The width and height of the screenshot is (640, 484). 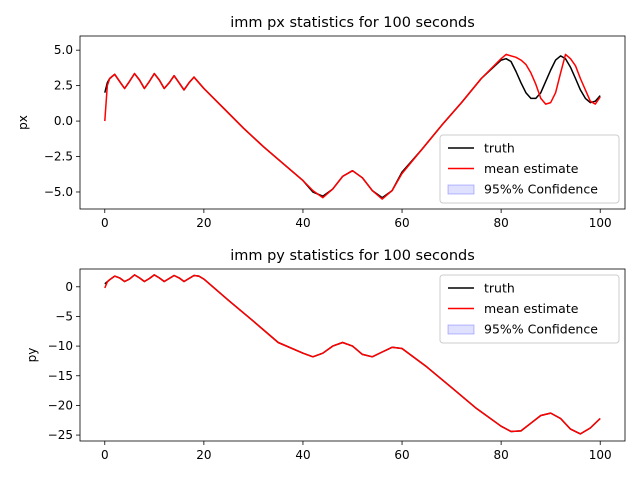 What do you see at coordinates (63, 50) in the screenshot?
I see `y-tick-label: 5.0` at bounding box center [63, 50].